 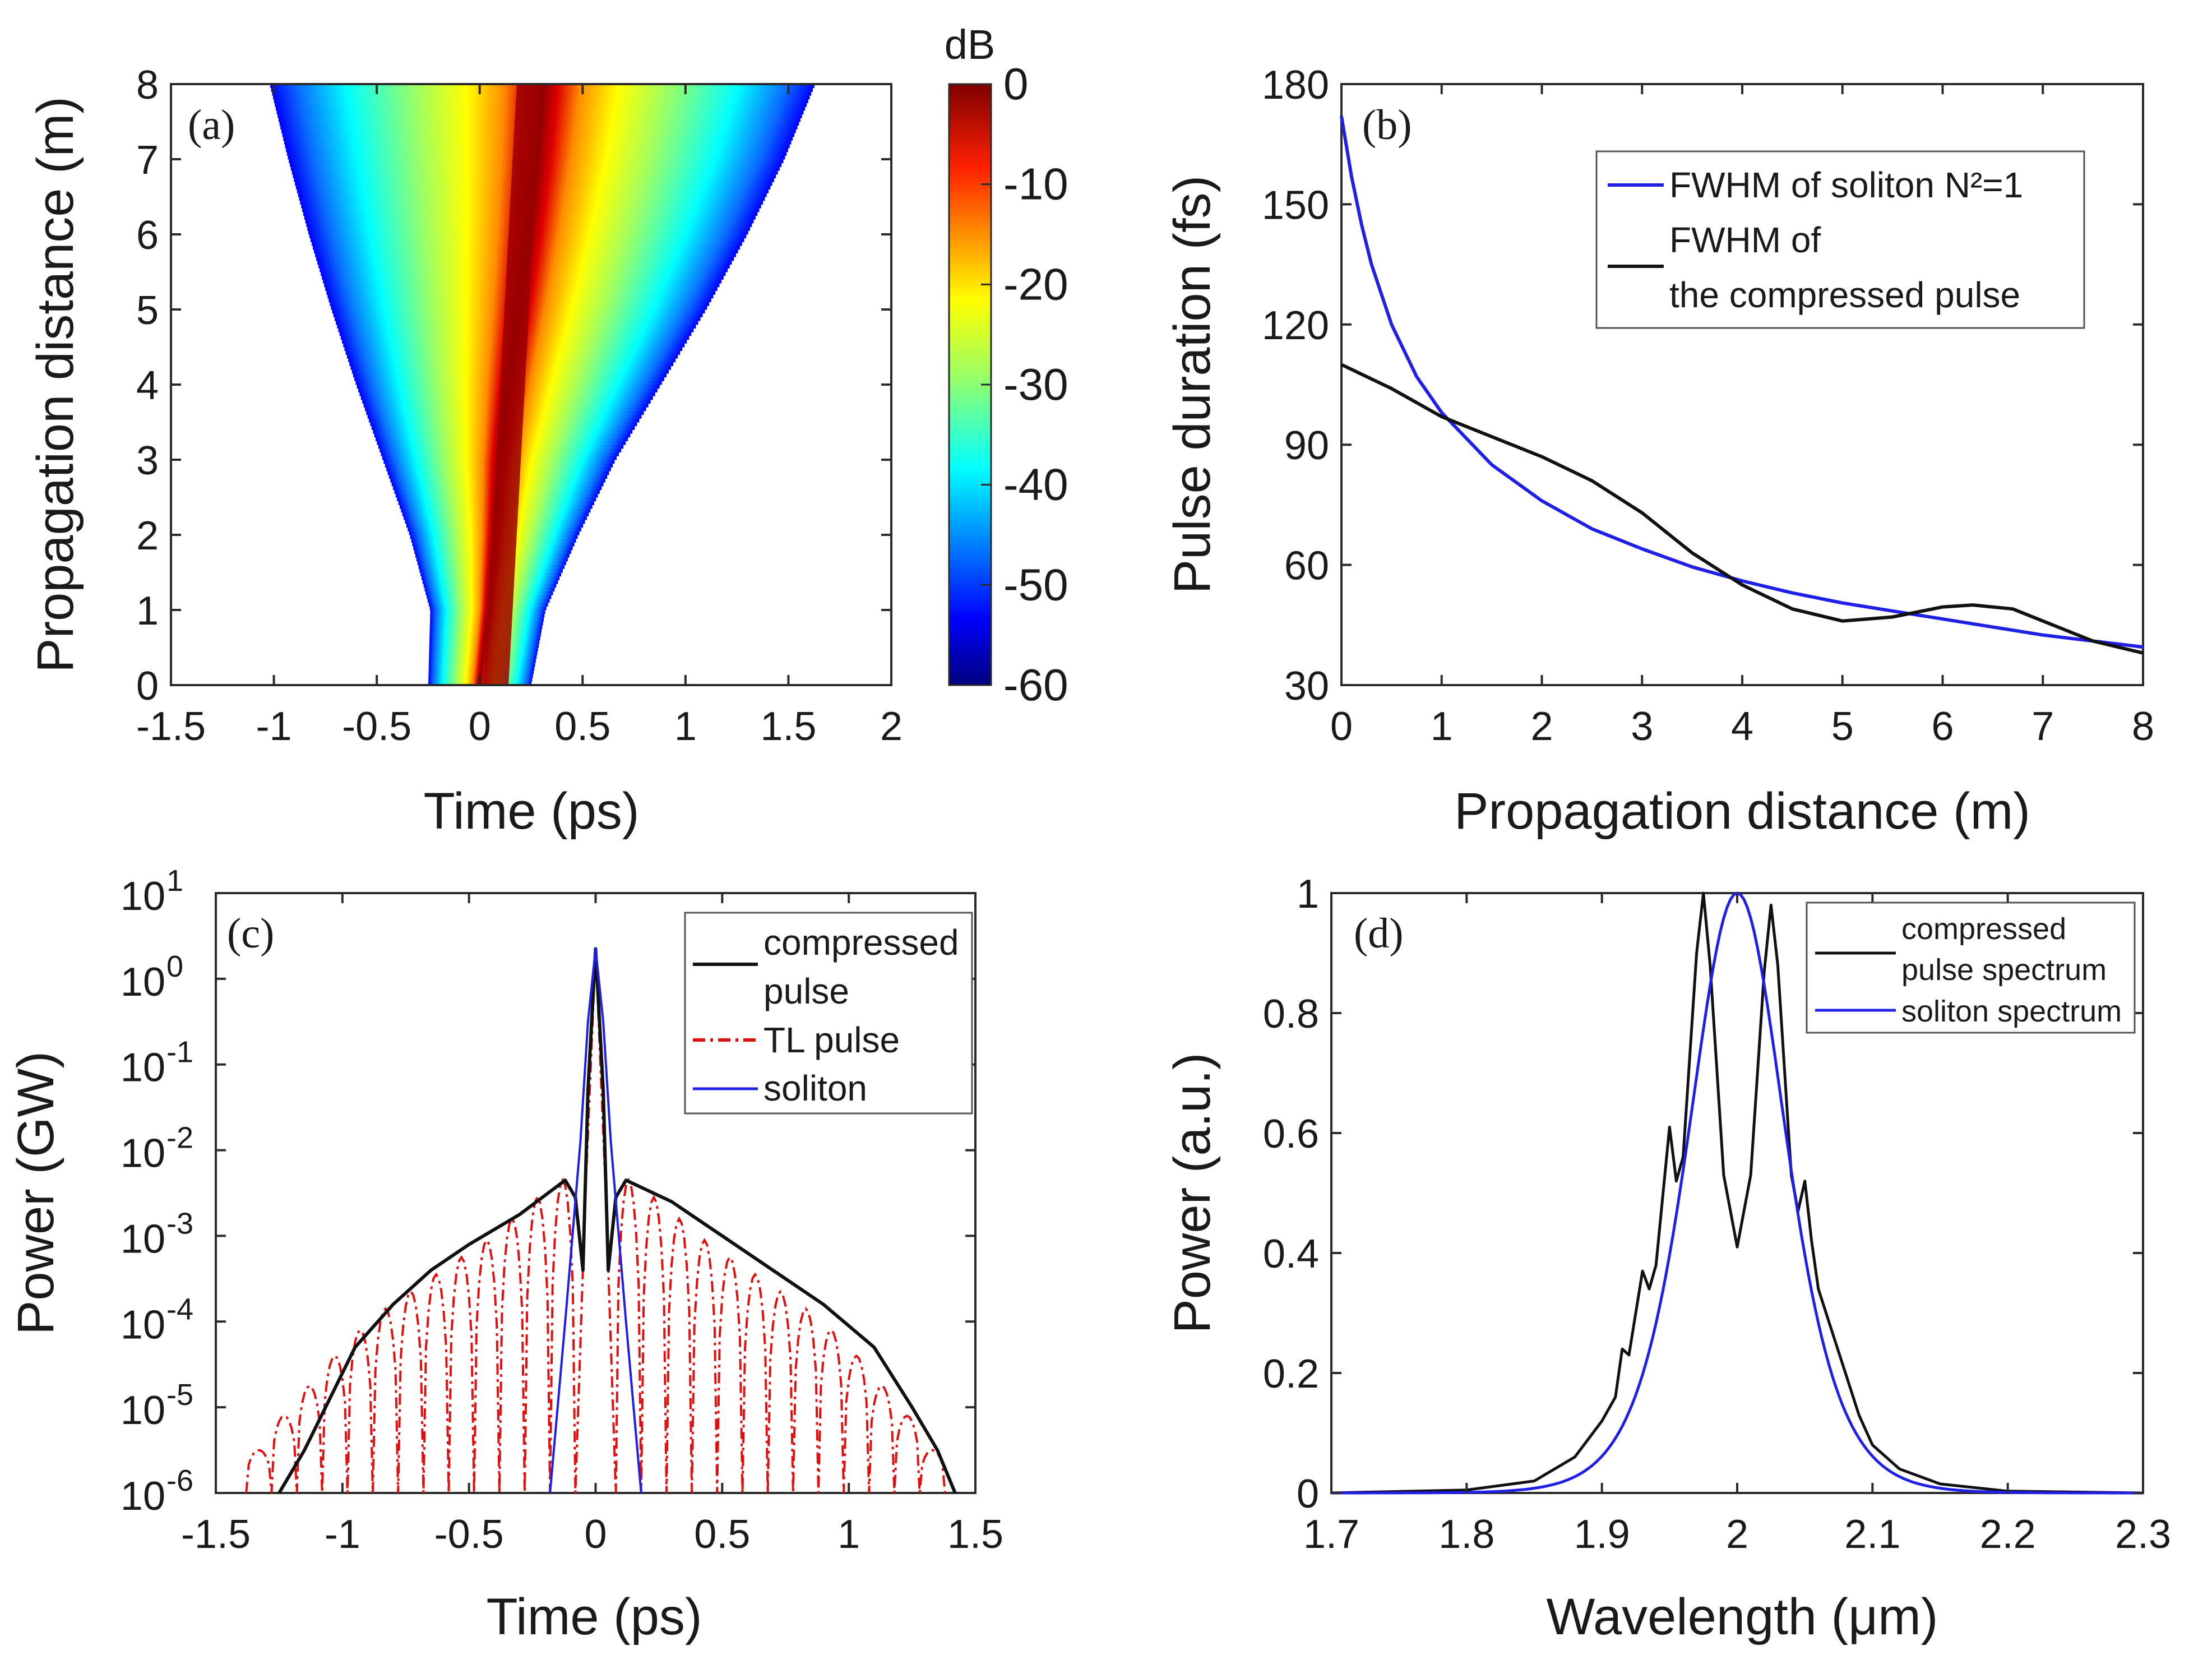 I want to click on y-tick-label: 0.4, so click(x=1291, y=1254).